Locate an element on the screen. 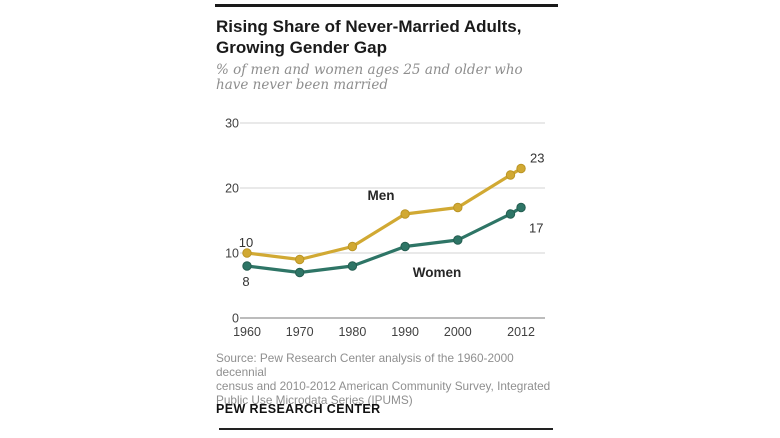  x-tick-label: 1990 is located at coordinates (405, 332).